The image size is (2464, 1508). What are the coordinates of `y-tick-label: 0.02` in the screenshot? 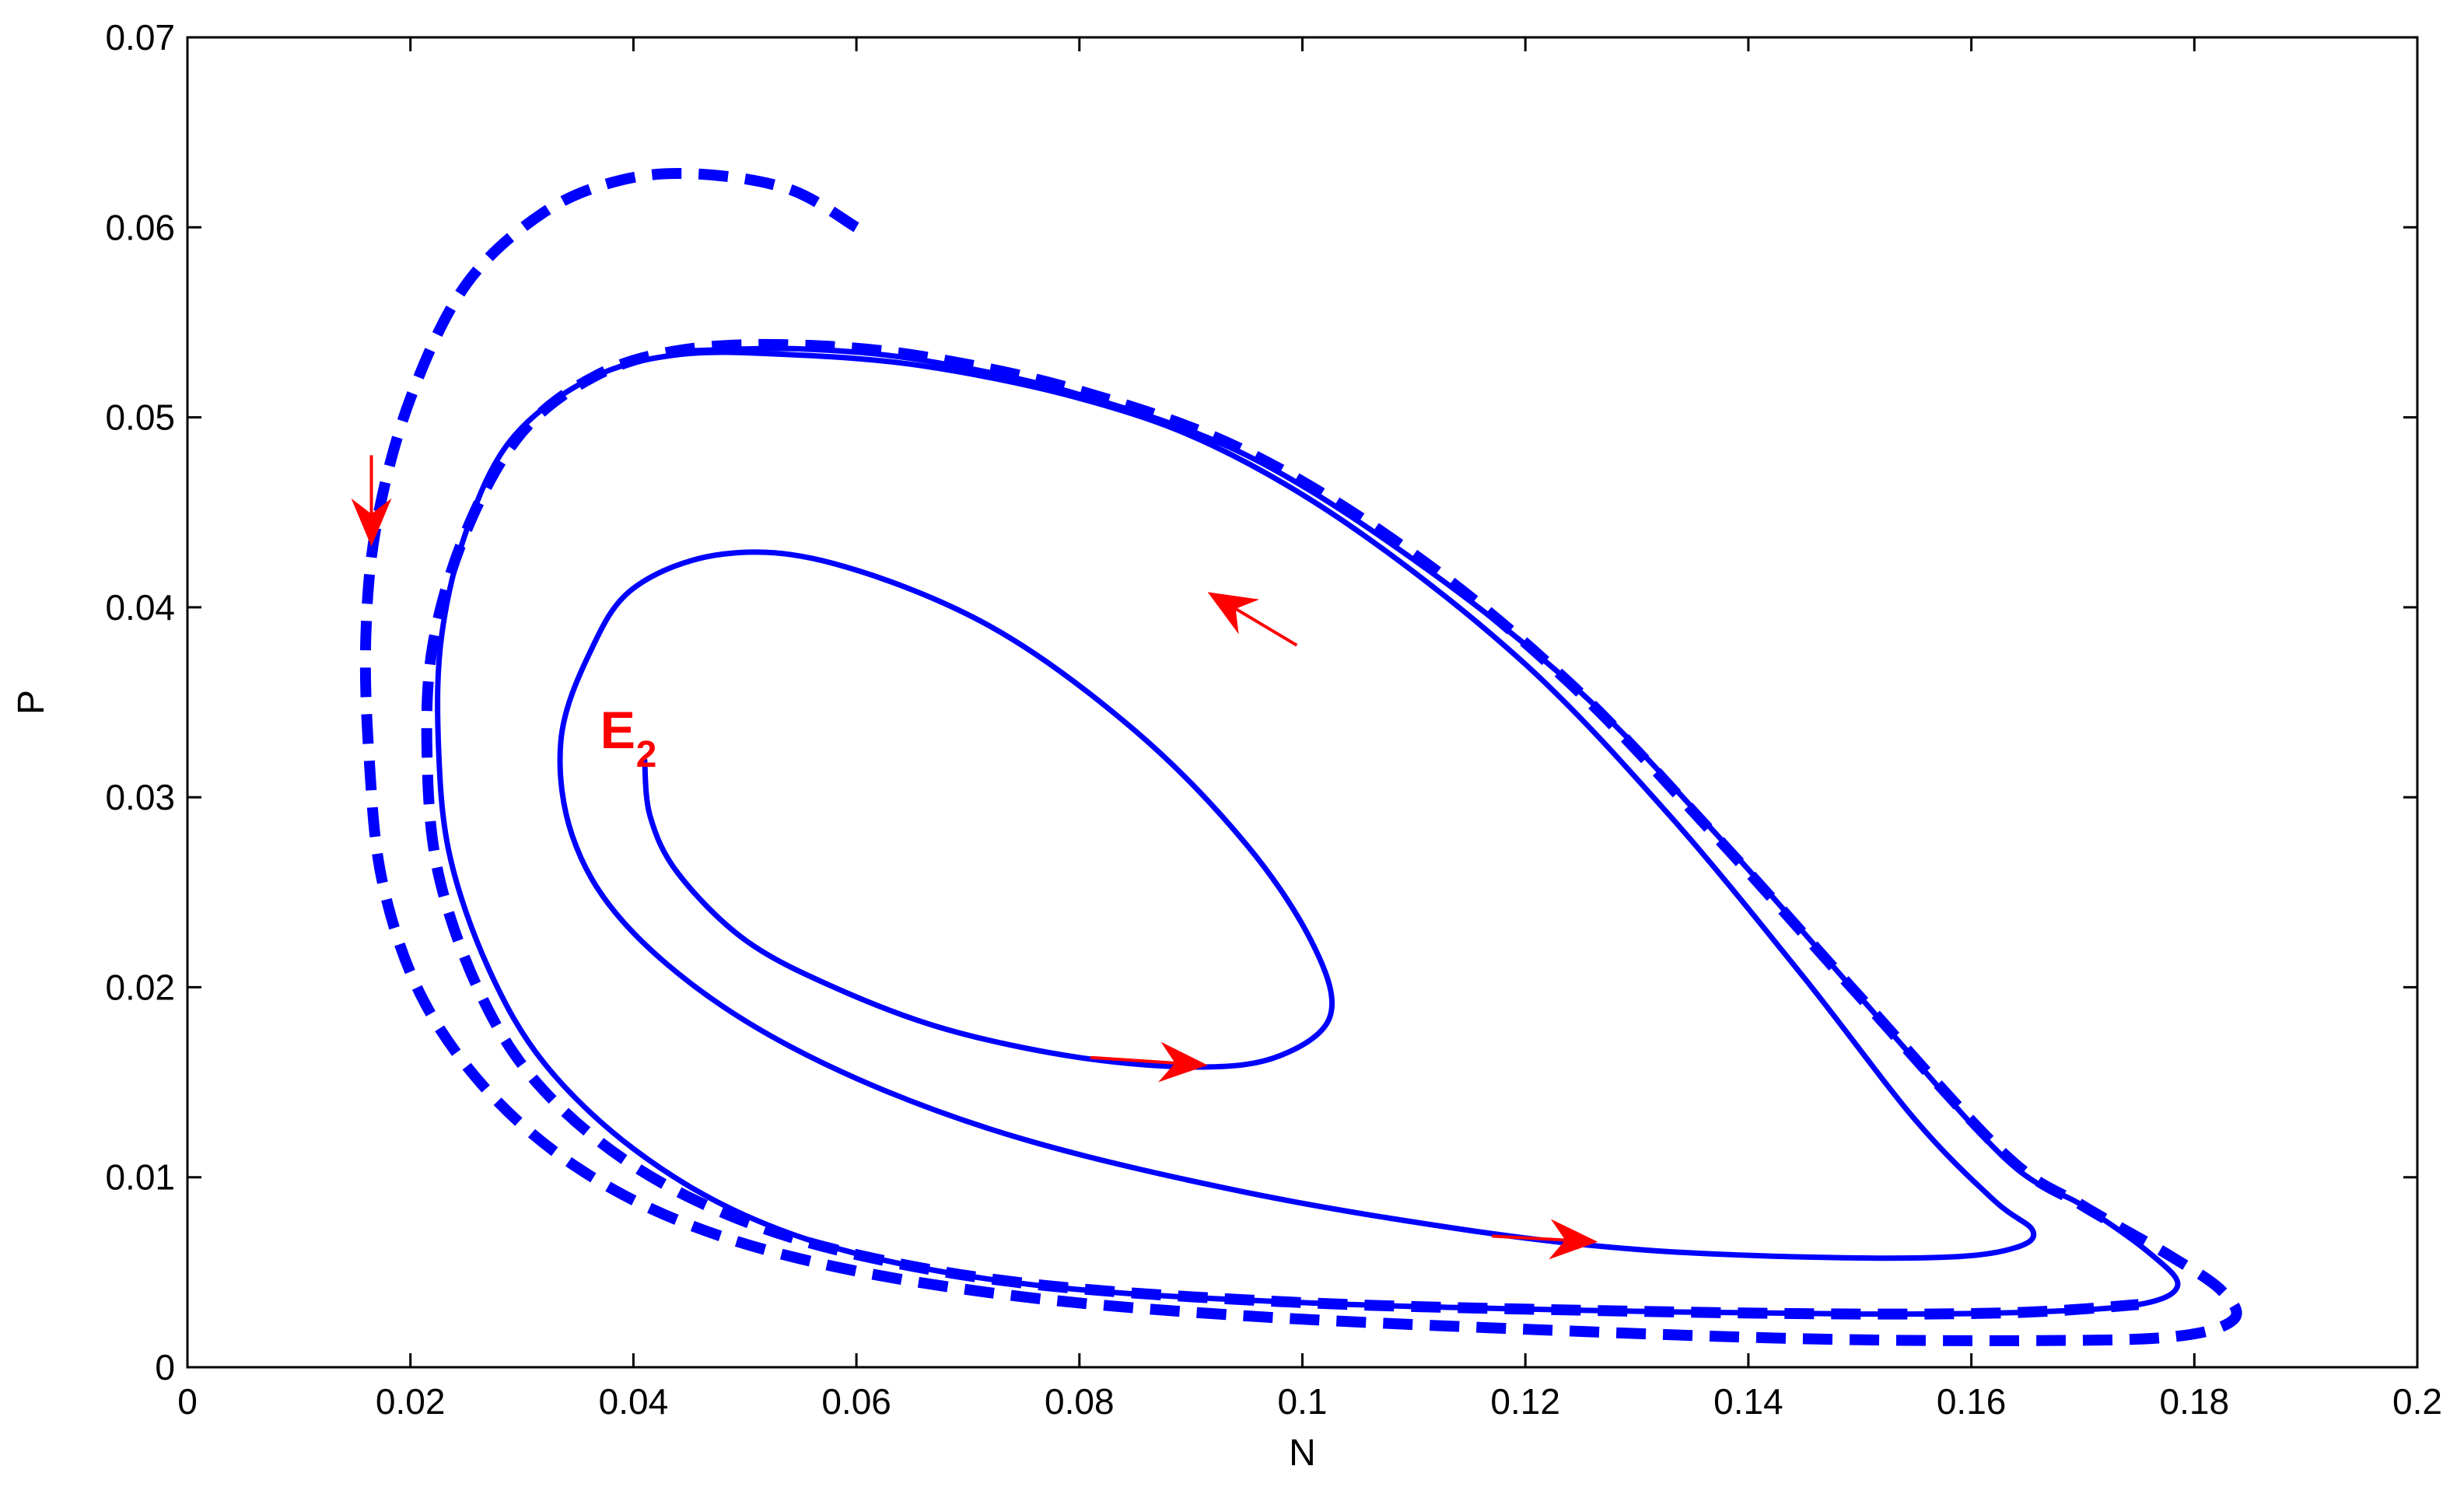 It's located at (140, 987).